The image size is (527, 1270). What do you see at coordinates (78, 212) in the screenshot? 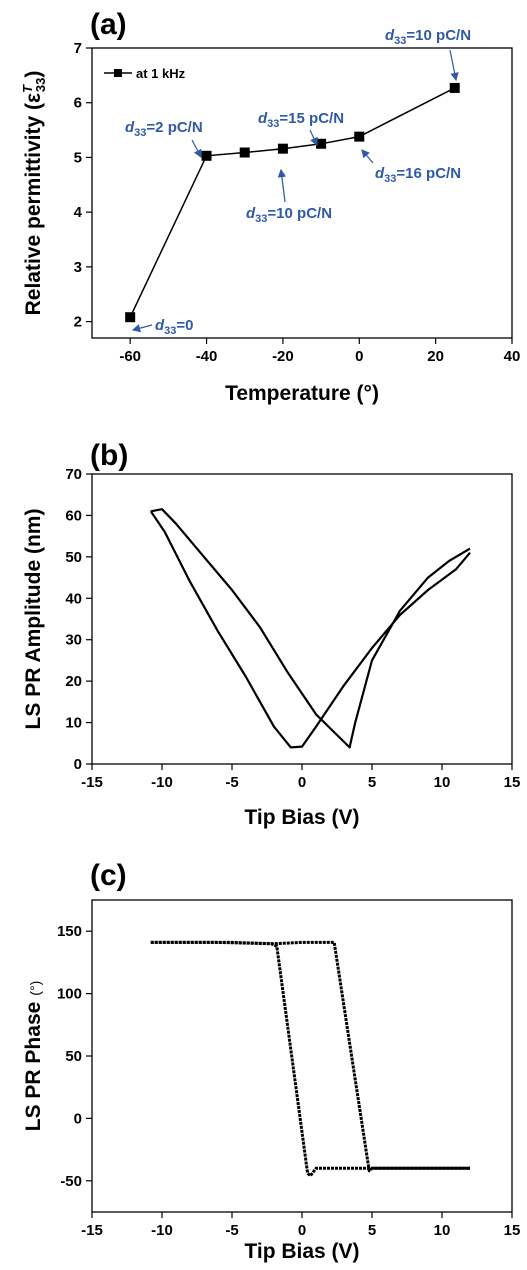
I see `panel-a-y-tick-label-2: 4` at bounding box center [78, 212].